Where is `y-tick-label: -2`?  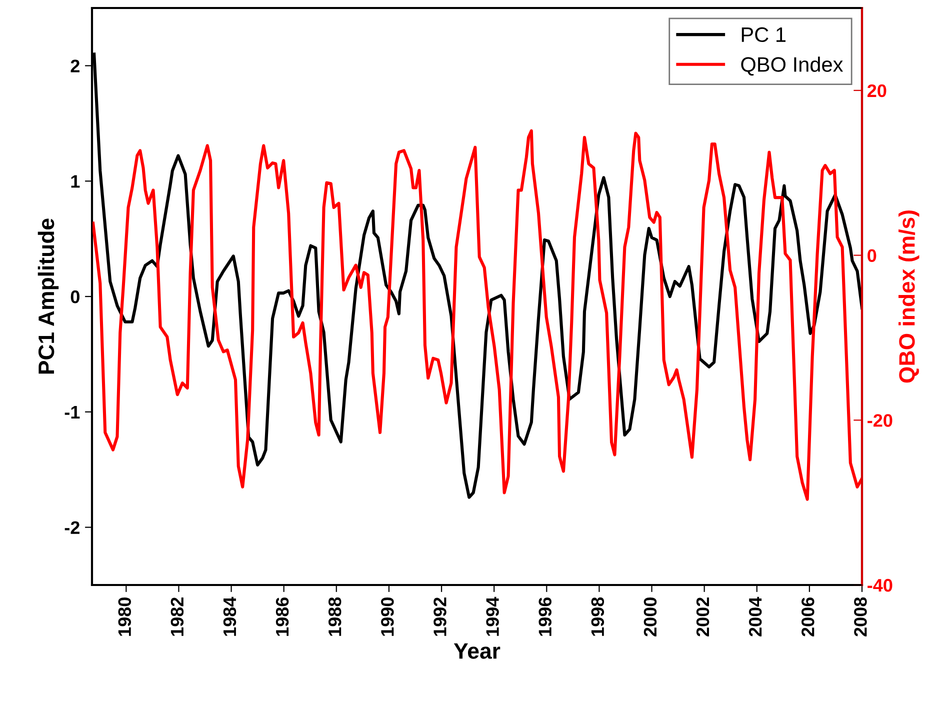 y-tick-label: -2 is located at coordinates (72, 527).